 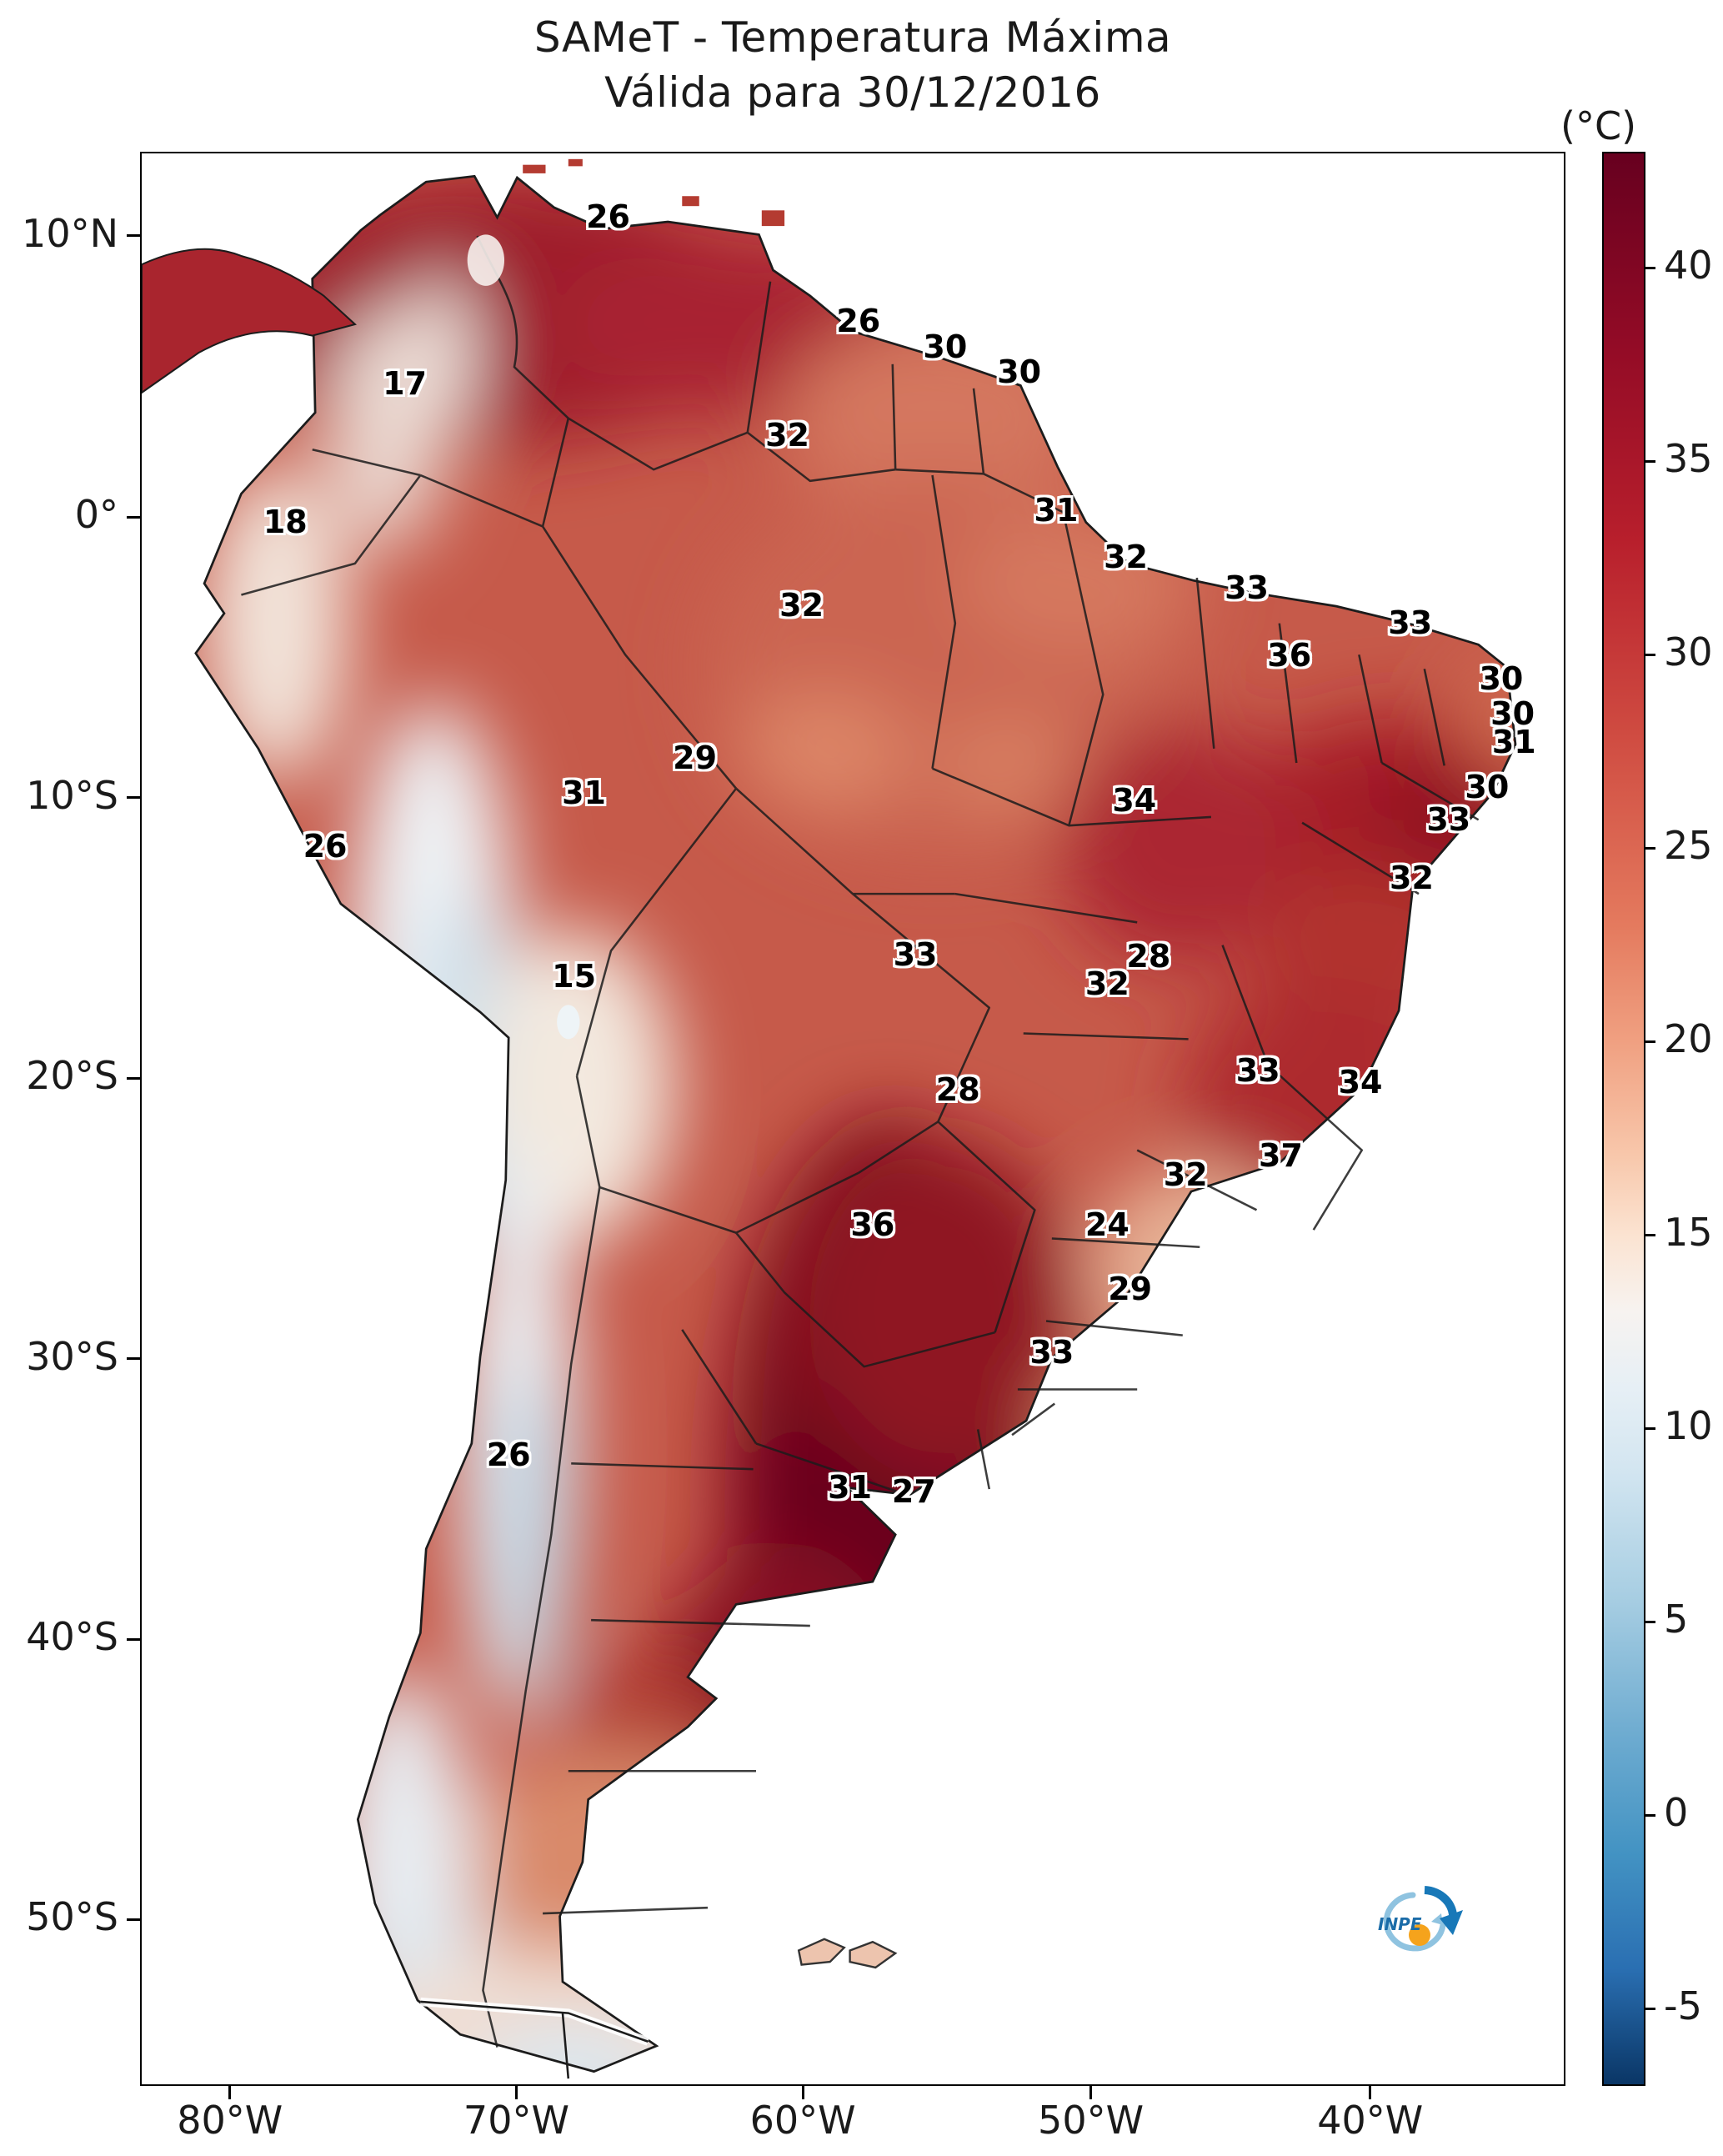 What do you see at coordinates (852, 92) in the screenshot?
I see `page-subtitle: Válida para 30/12/2016` at bounding box center [852, 92].